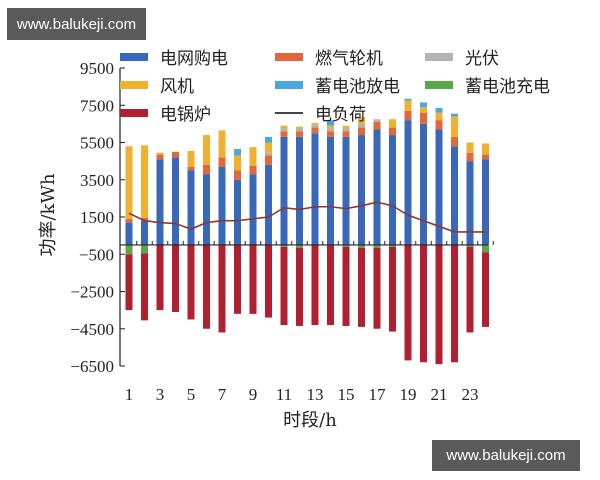  What do you see at coordinates (346, 394) in the screenshot?
I see `x-tick-label: 15` at bounding box center [346, 394].